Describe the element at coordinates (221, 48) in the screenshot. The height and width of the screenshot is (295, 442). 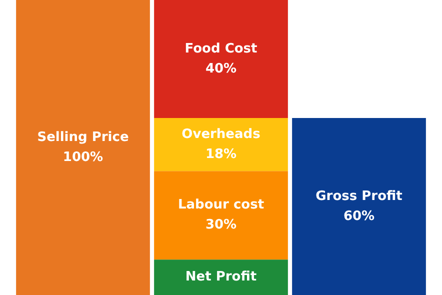
I see `series-label: Food Cost` at that location.